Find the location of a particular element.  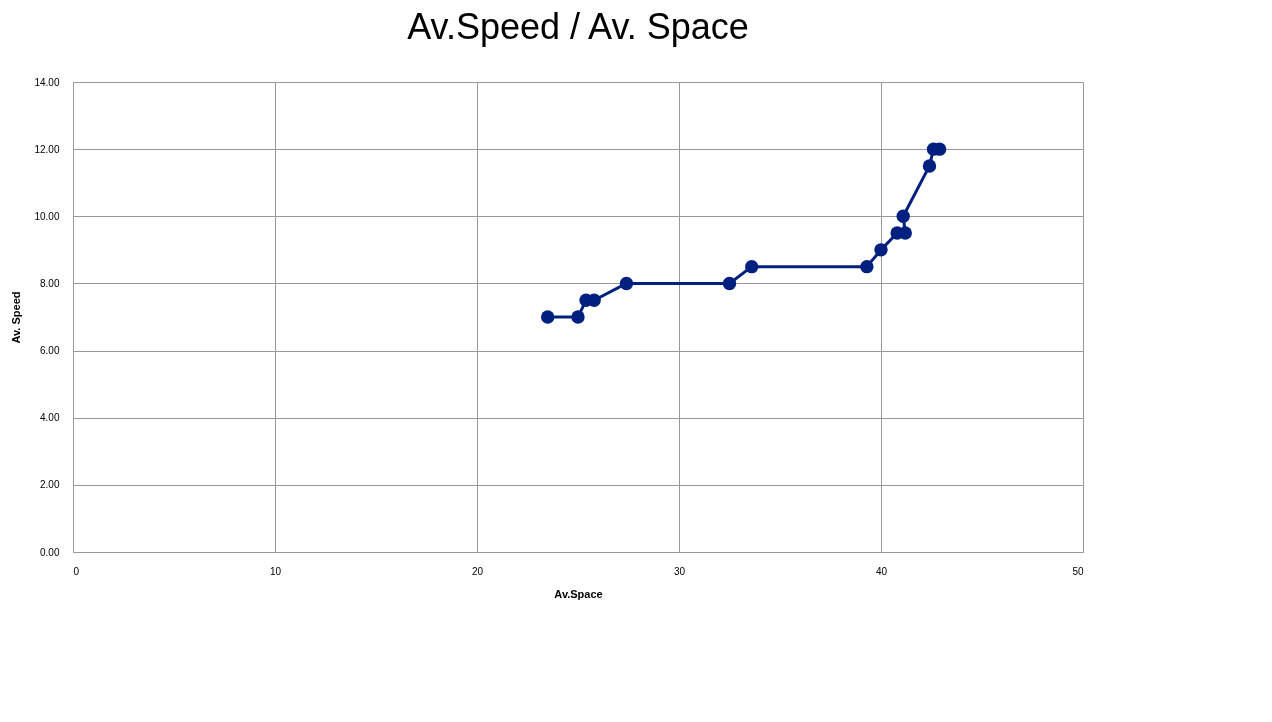

y-tick-label: 12.00 is located at coordinates (47, 149).